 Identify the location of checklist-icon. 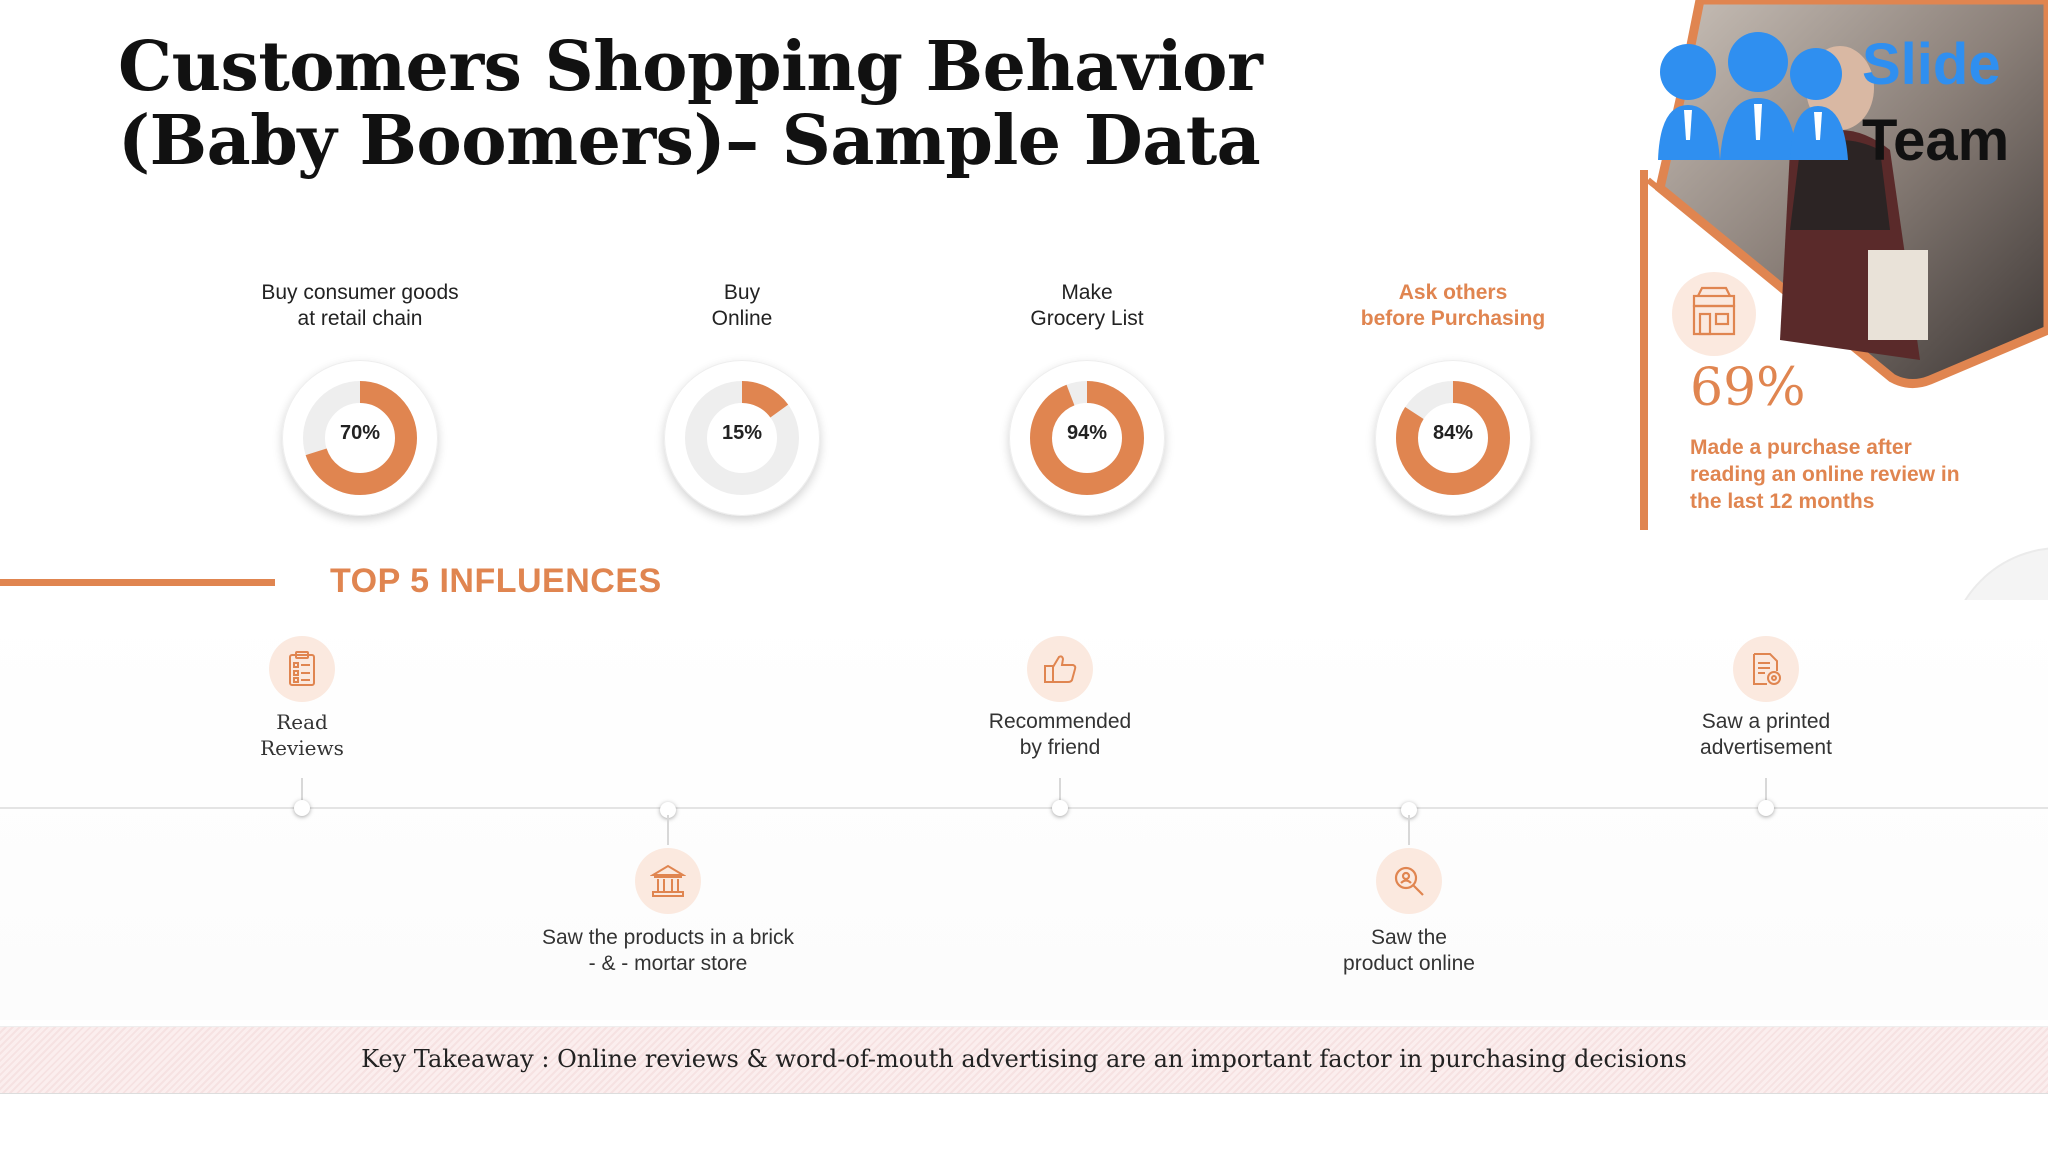
(302, 669).